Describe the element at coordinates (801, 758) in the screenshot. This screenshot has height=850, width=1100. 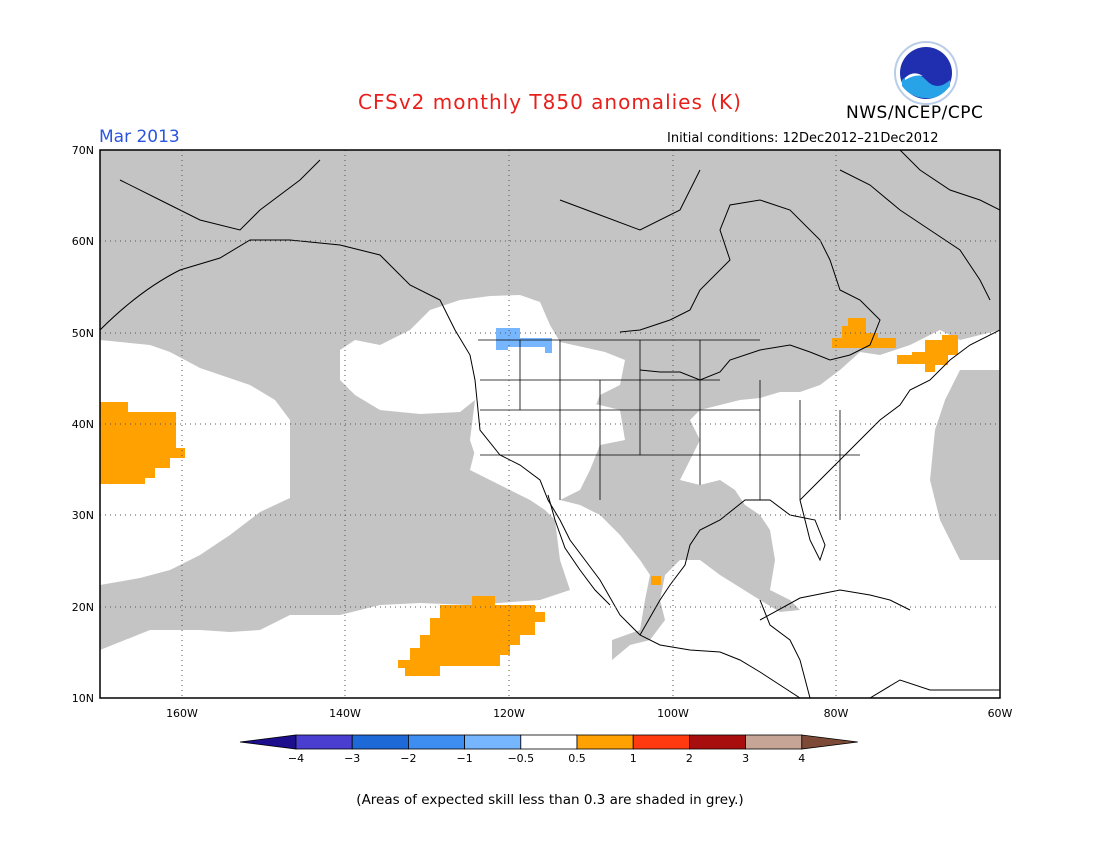
I see `colorbar-tick-label: 4` at that location.